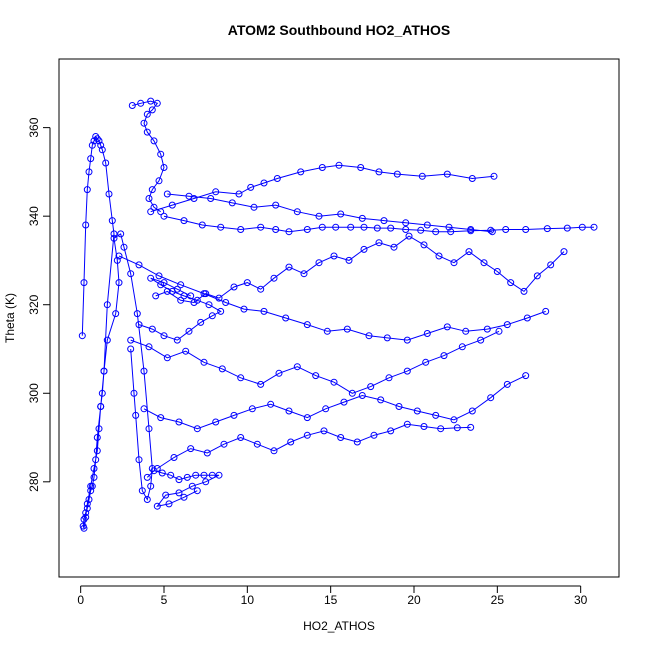 This screenshot has width=650, height=655. What do you see at coordinates (581, 600) in the screenshot?
I see `x-tick-label: 30` at bounding box center [581, 600].